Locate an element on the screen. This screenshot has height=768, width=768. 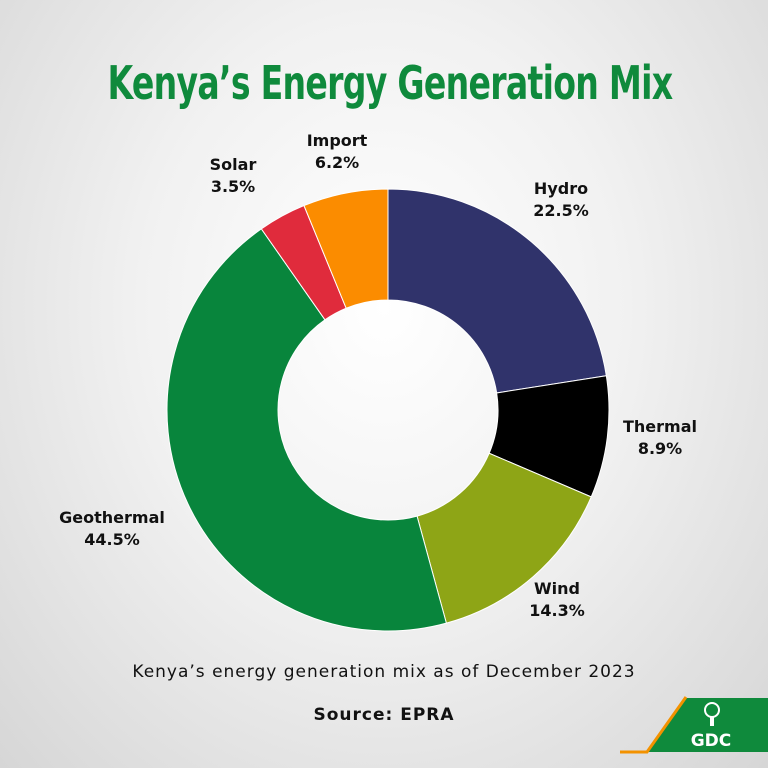
slice-label-solar: Solar is located at coordinates (233, 164).